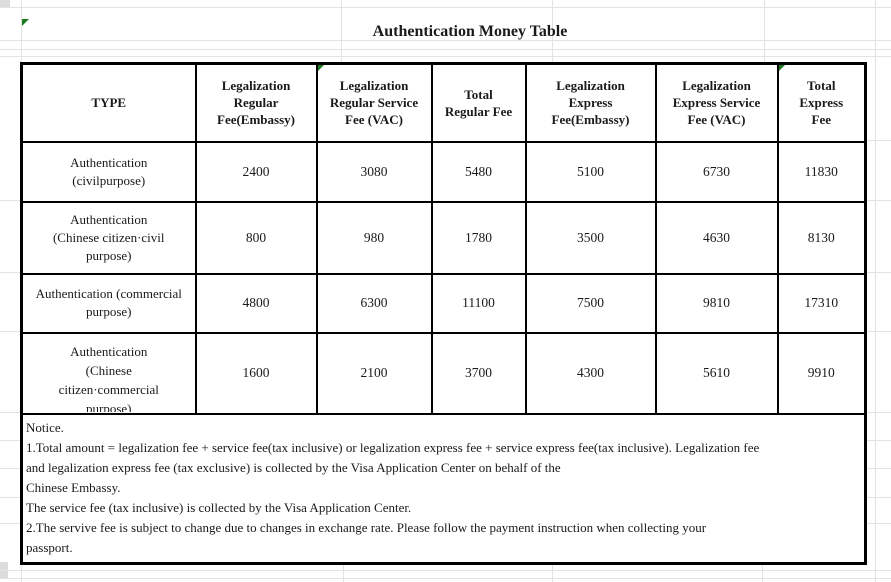 This screenshot has width=891, height=582. What do you see at coordinates (716, 171) in the screenshot?
I see `fee-cell: 6730` at bounding box center [716, 171].